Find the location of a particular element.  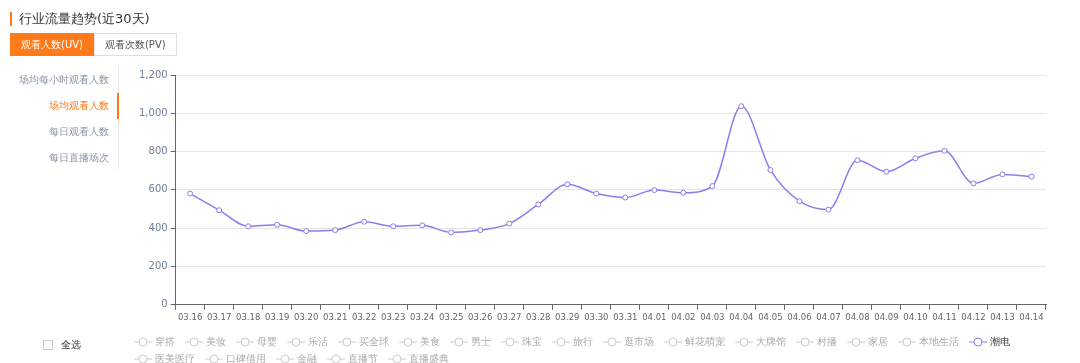

y-tick-label: 0 is located at coordinates (164, 304).